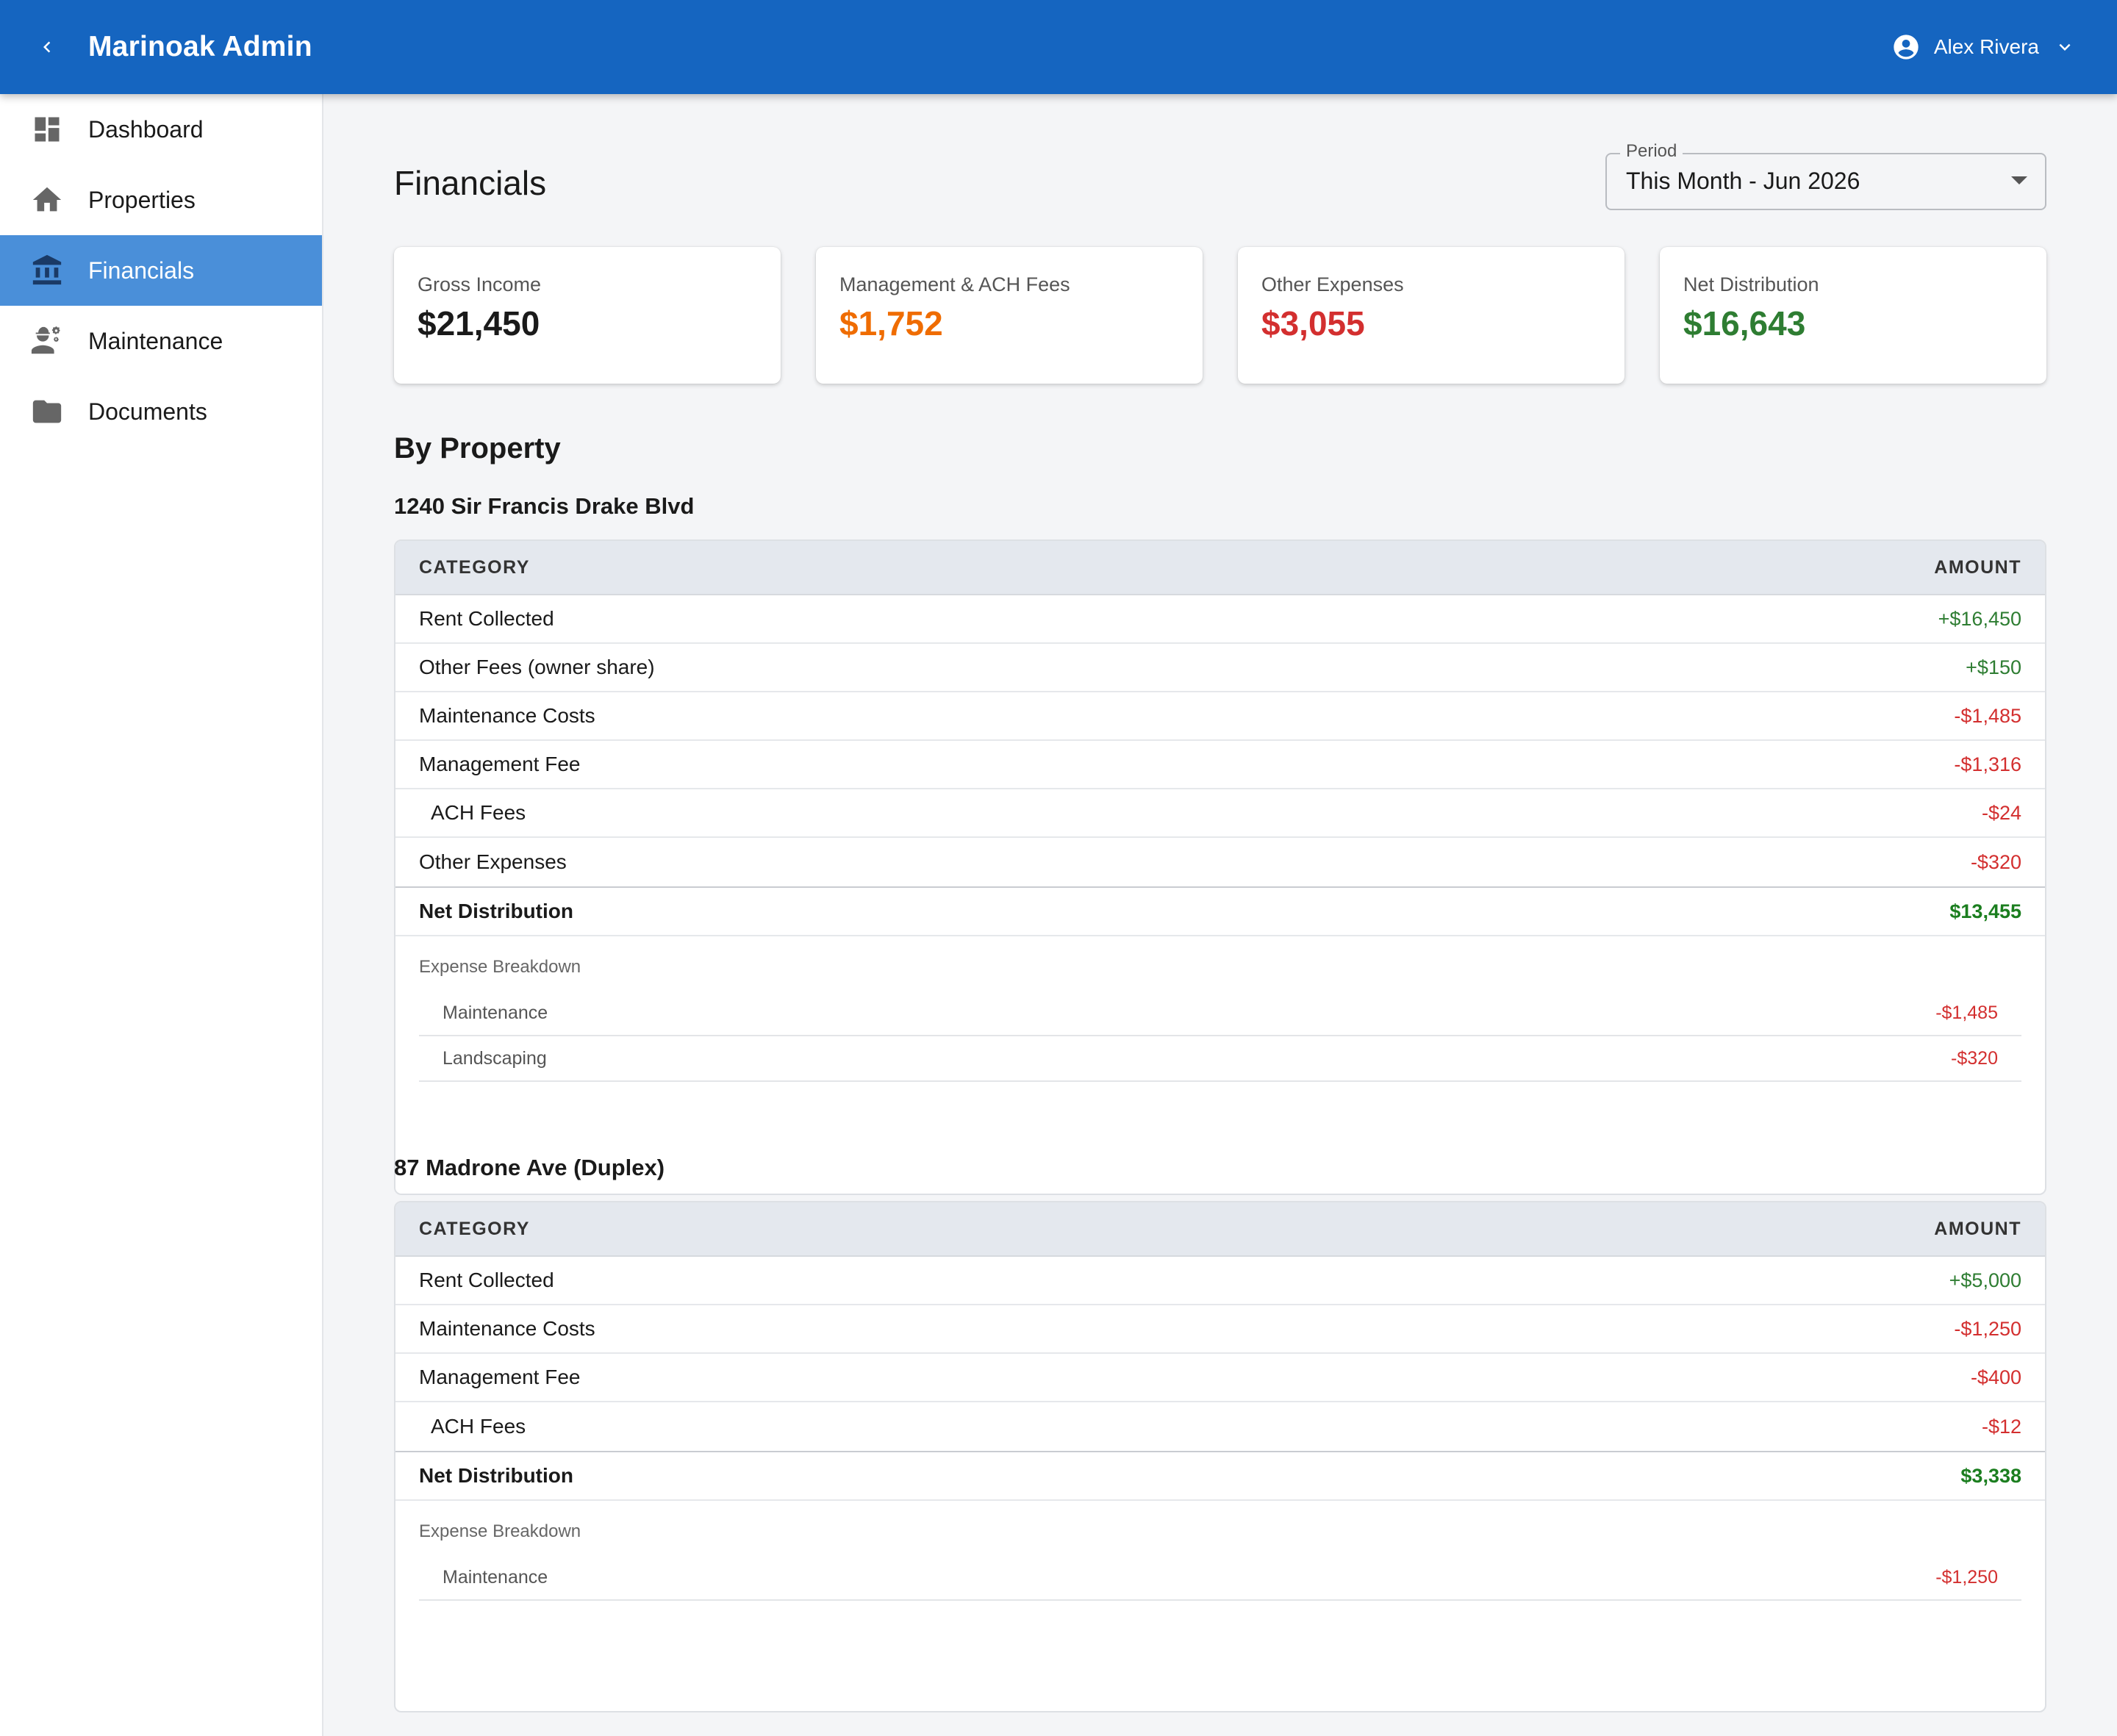 This screenshot has width=2117, height=1736. Describe the element at coordinates (1220, 862) in the screenshot. I see `table-row: Other Expenses -$320` at that location.